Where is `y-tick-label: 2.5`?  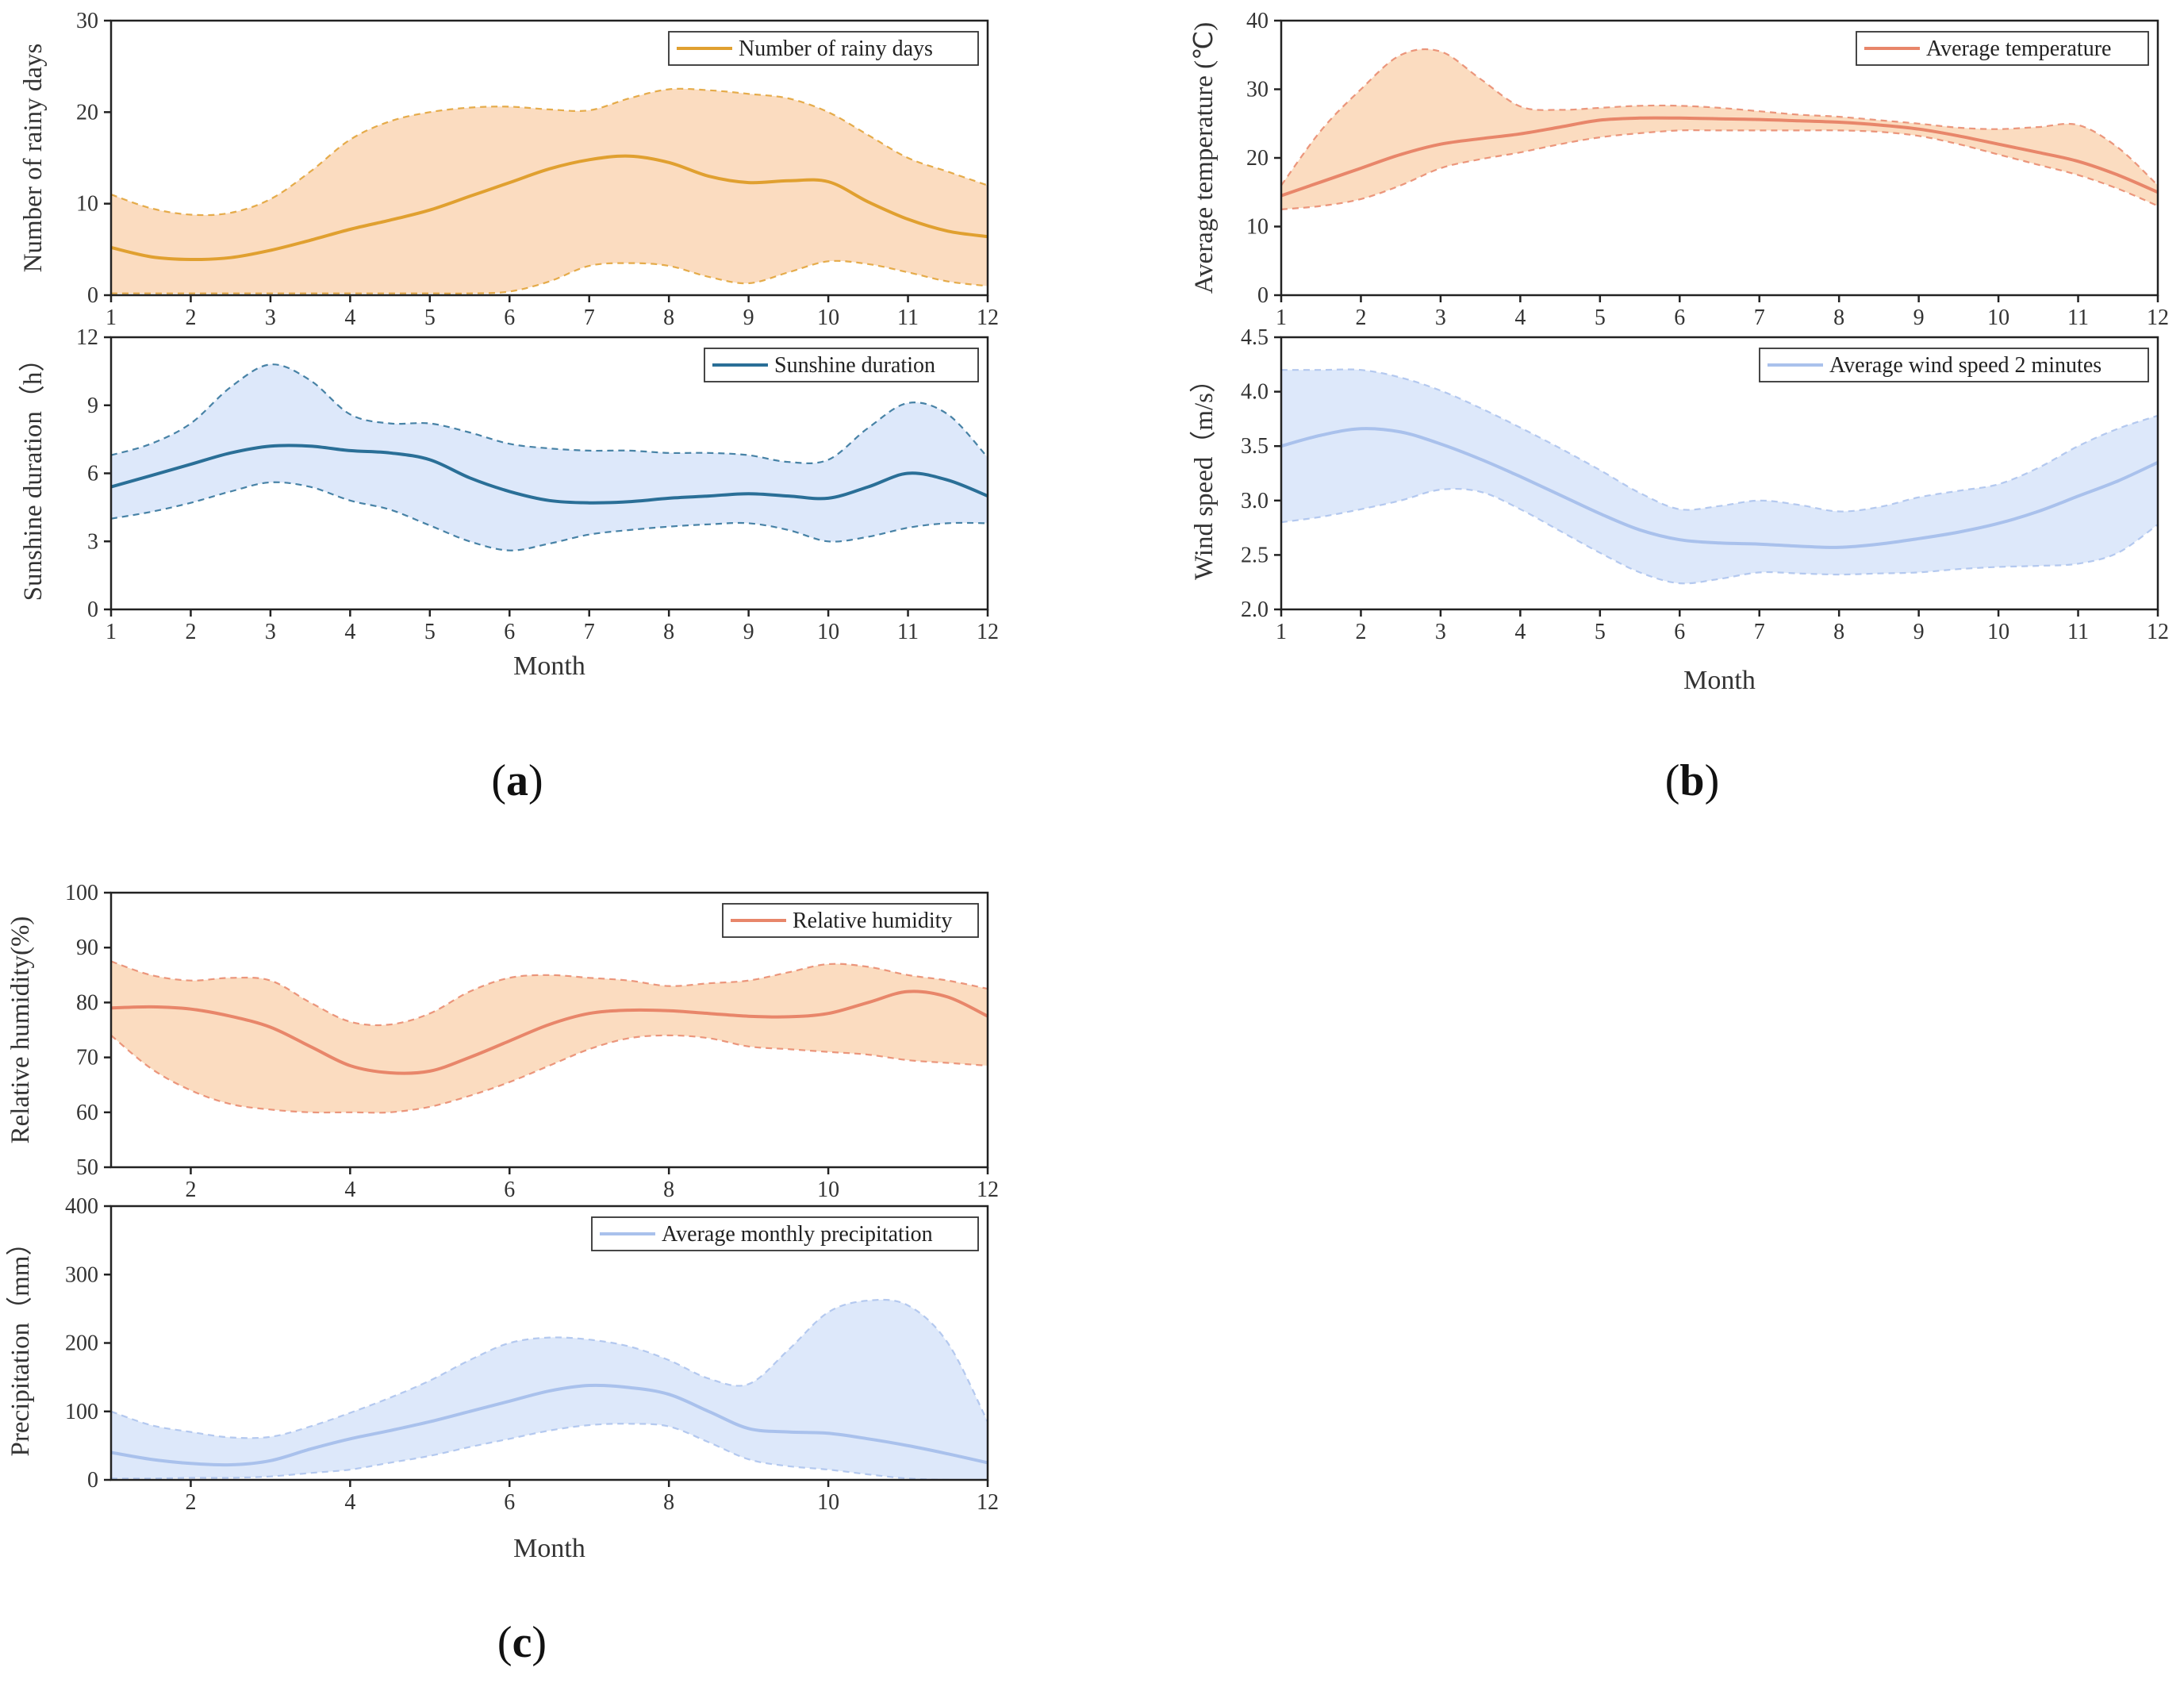
y-tick-label: 2.5 is located at coordinates (1255, 555).